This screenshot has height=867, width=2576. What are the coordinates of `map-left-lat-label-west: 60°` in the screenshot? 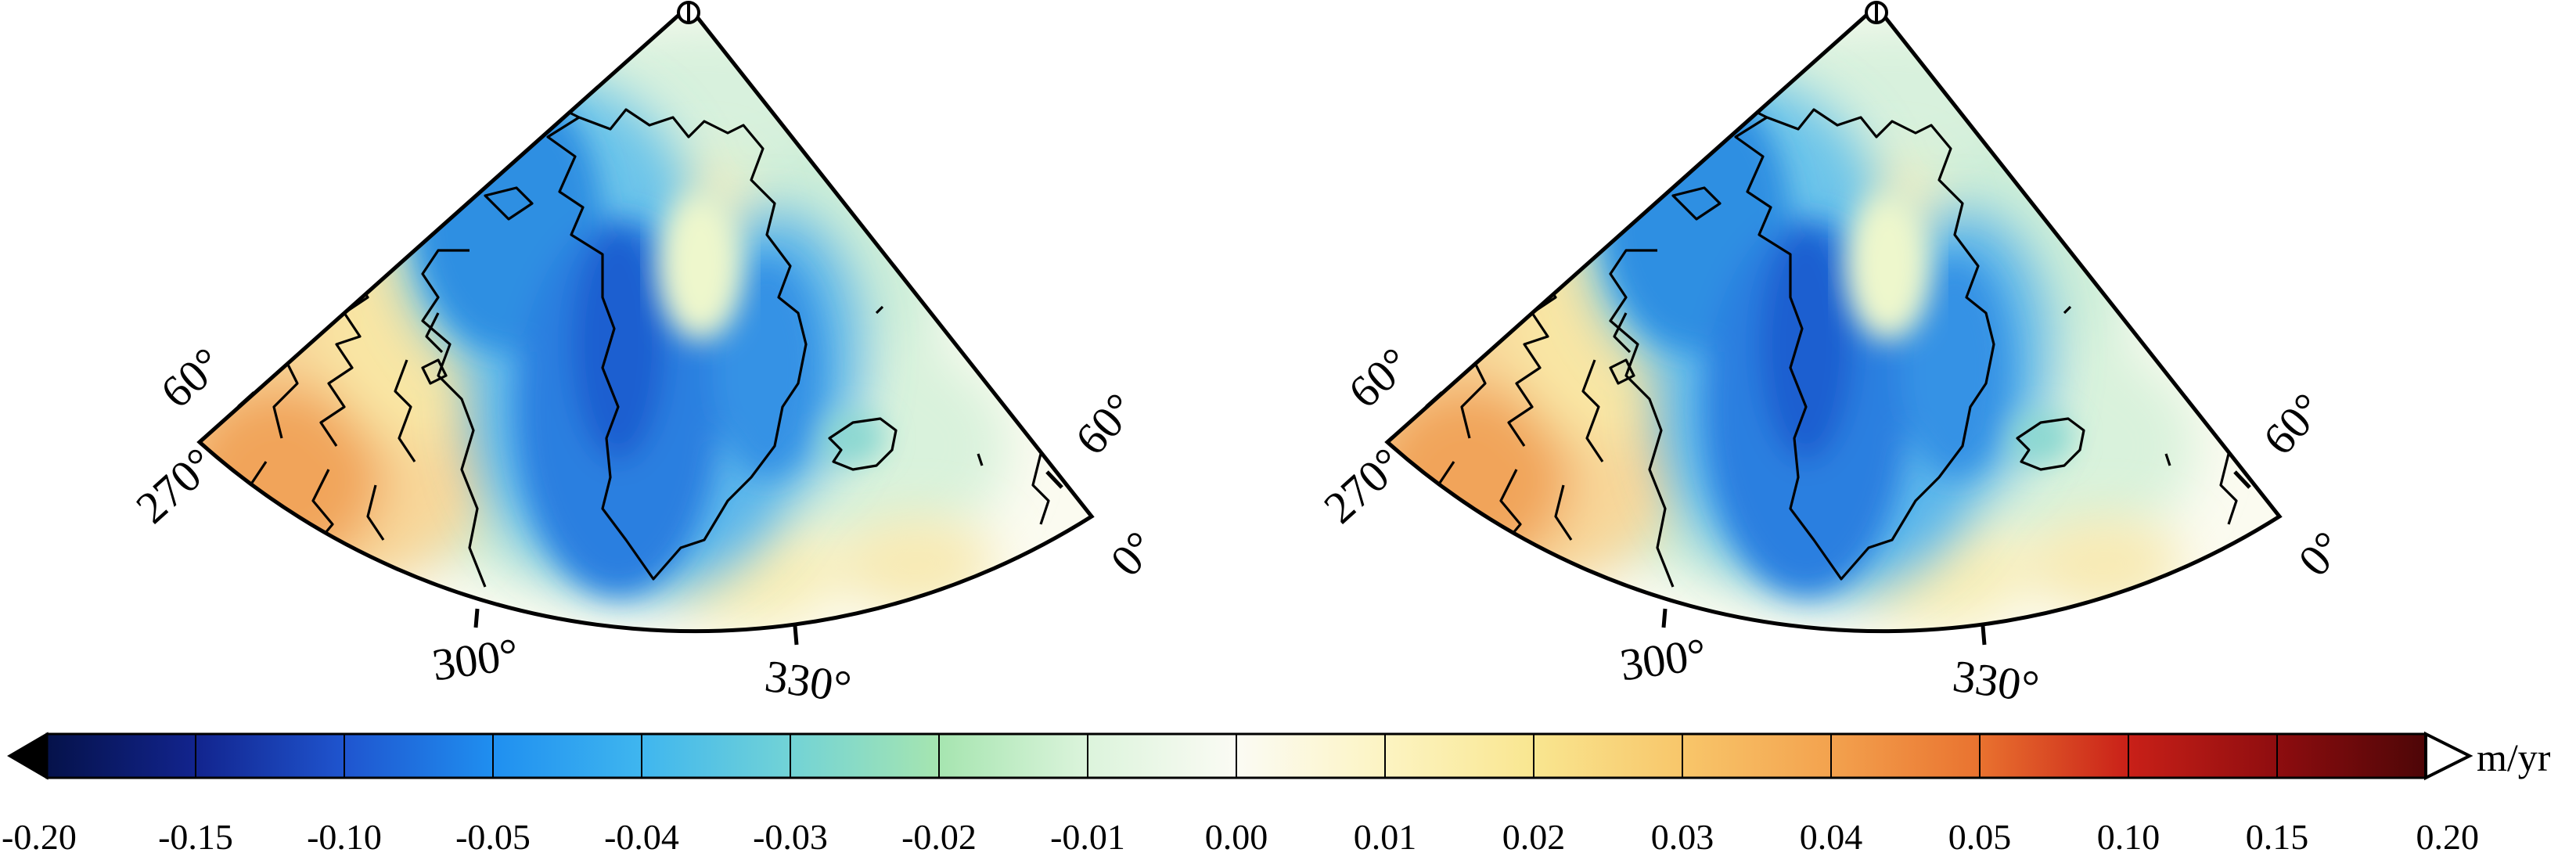 It's located at (192, 377).